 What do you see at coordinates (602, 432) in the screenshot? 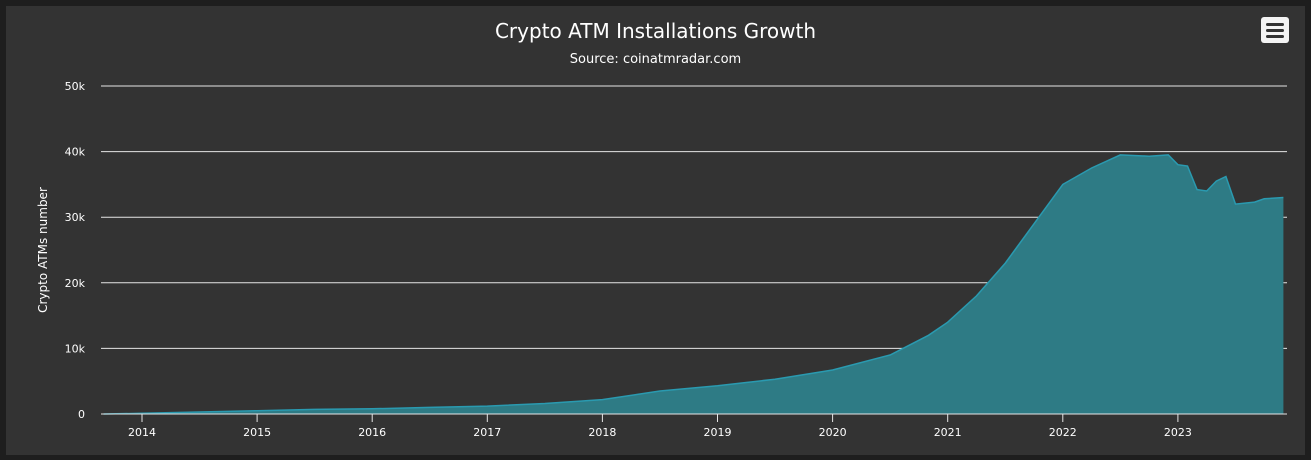
I see `x-tick-label: 2018` at bounding box center [602, 432].